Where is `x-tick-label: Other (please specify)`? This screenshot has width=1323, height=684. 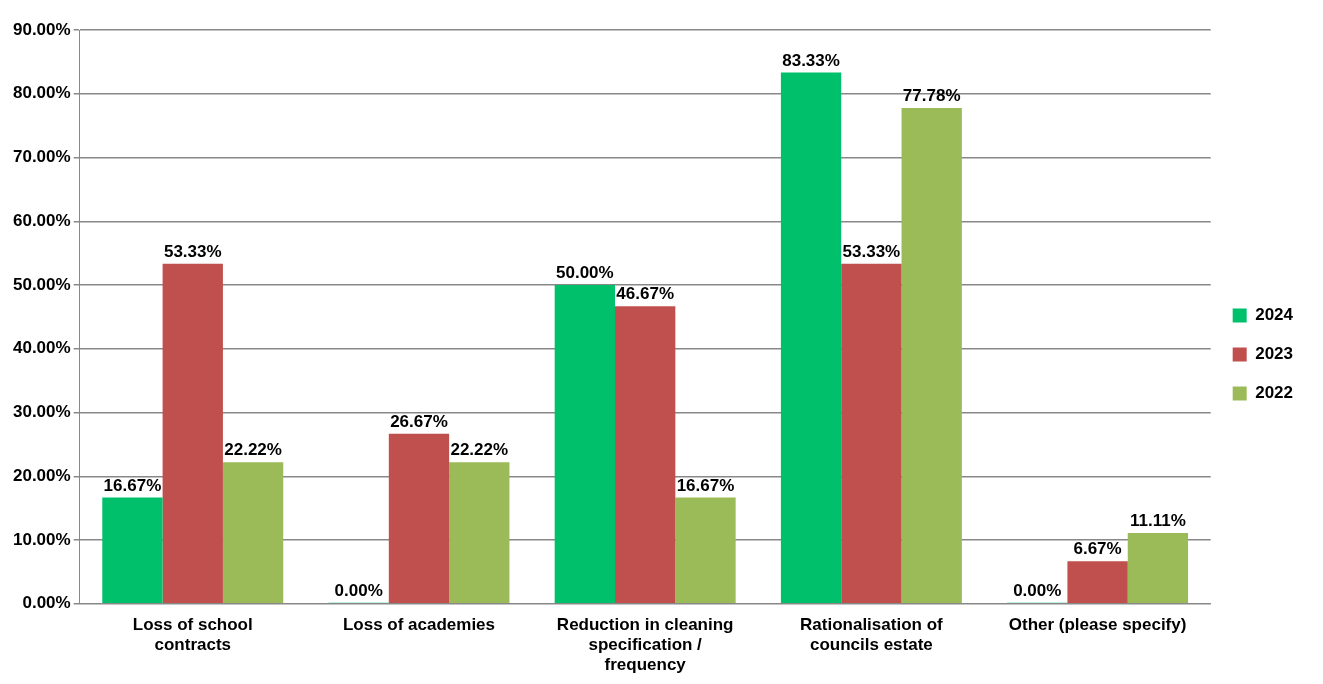
x-tick-label: Other (please specify) is located at coordinates (1097, 624).